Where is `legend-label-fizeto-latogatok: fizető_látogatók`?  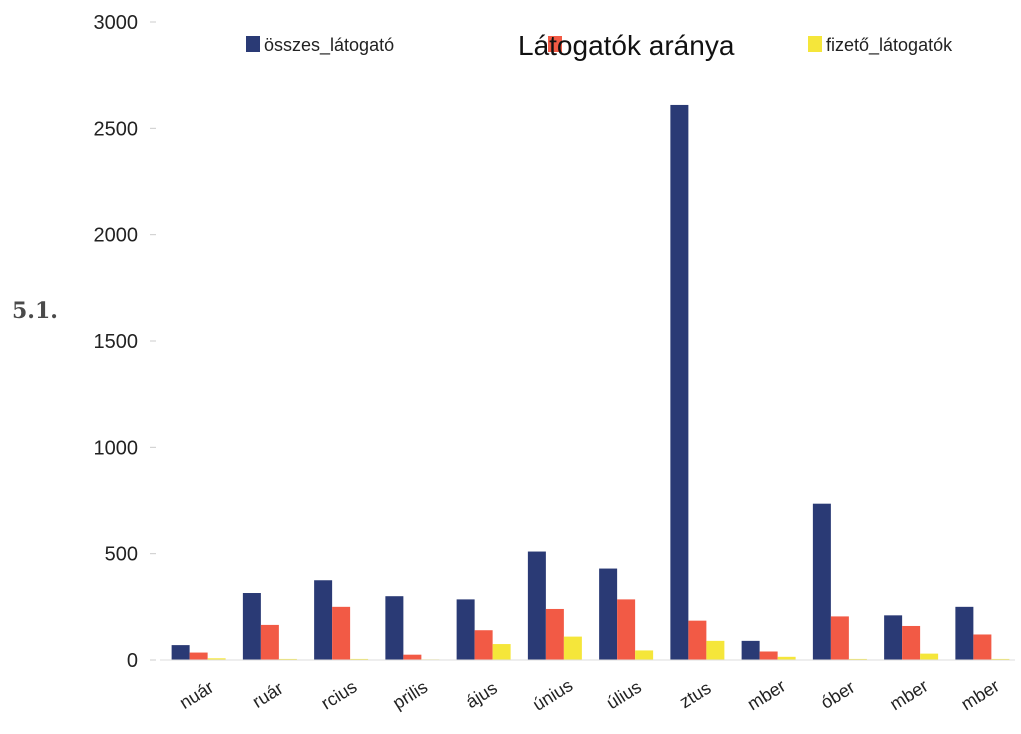
legend-label-fizeto-latogatok: fizető_látogatók is located at coordinates (889, 45).